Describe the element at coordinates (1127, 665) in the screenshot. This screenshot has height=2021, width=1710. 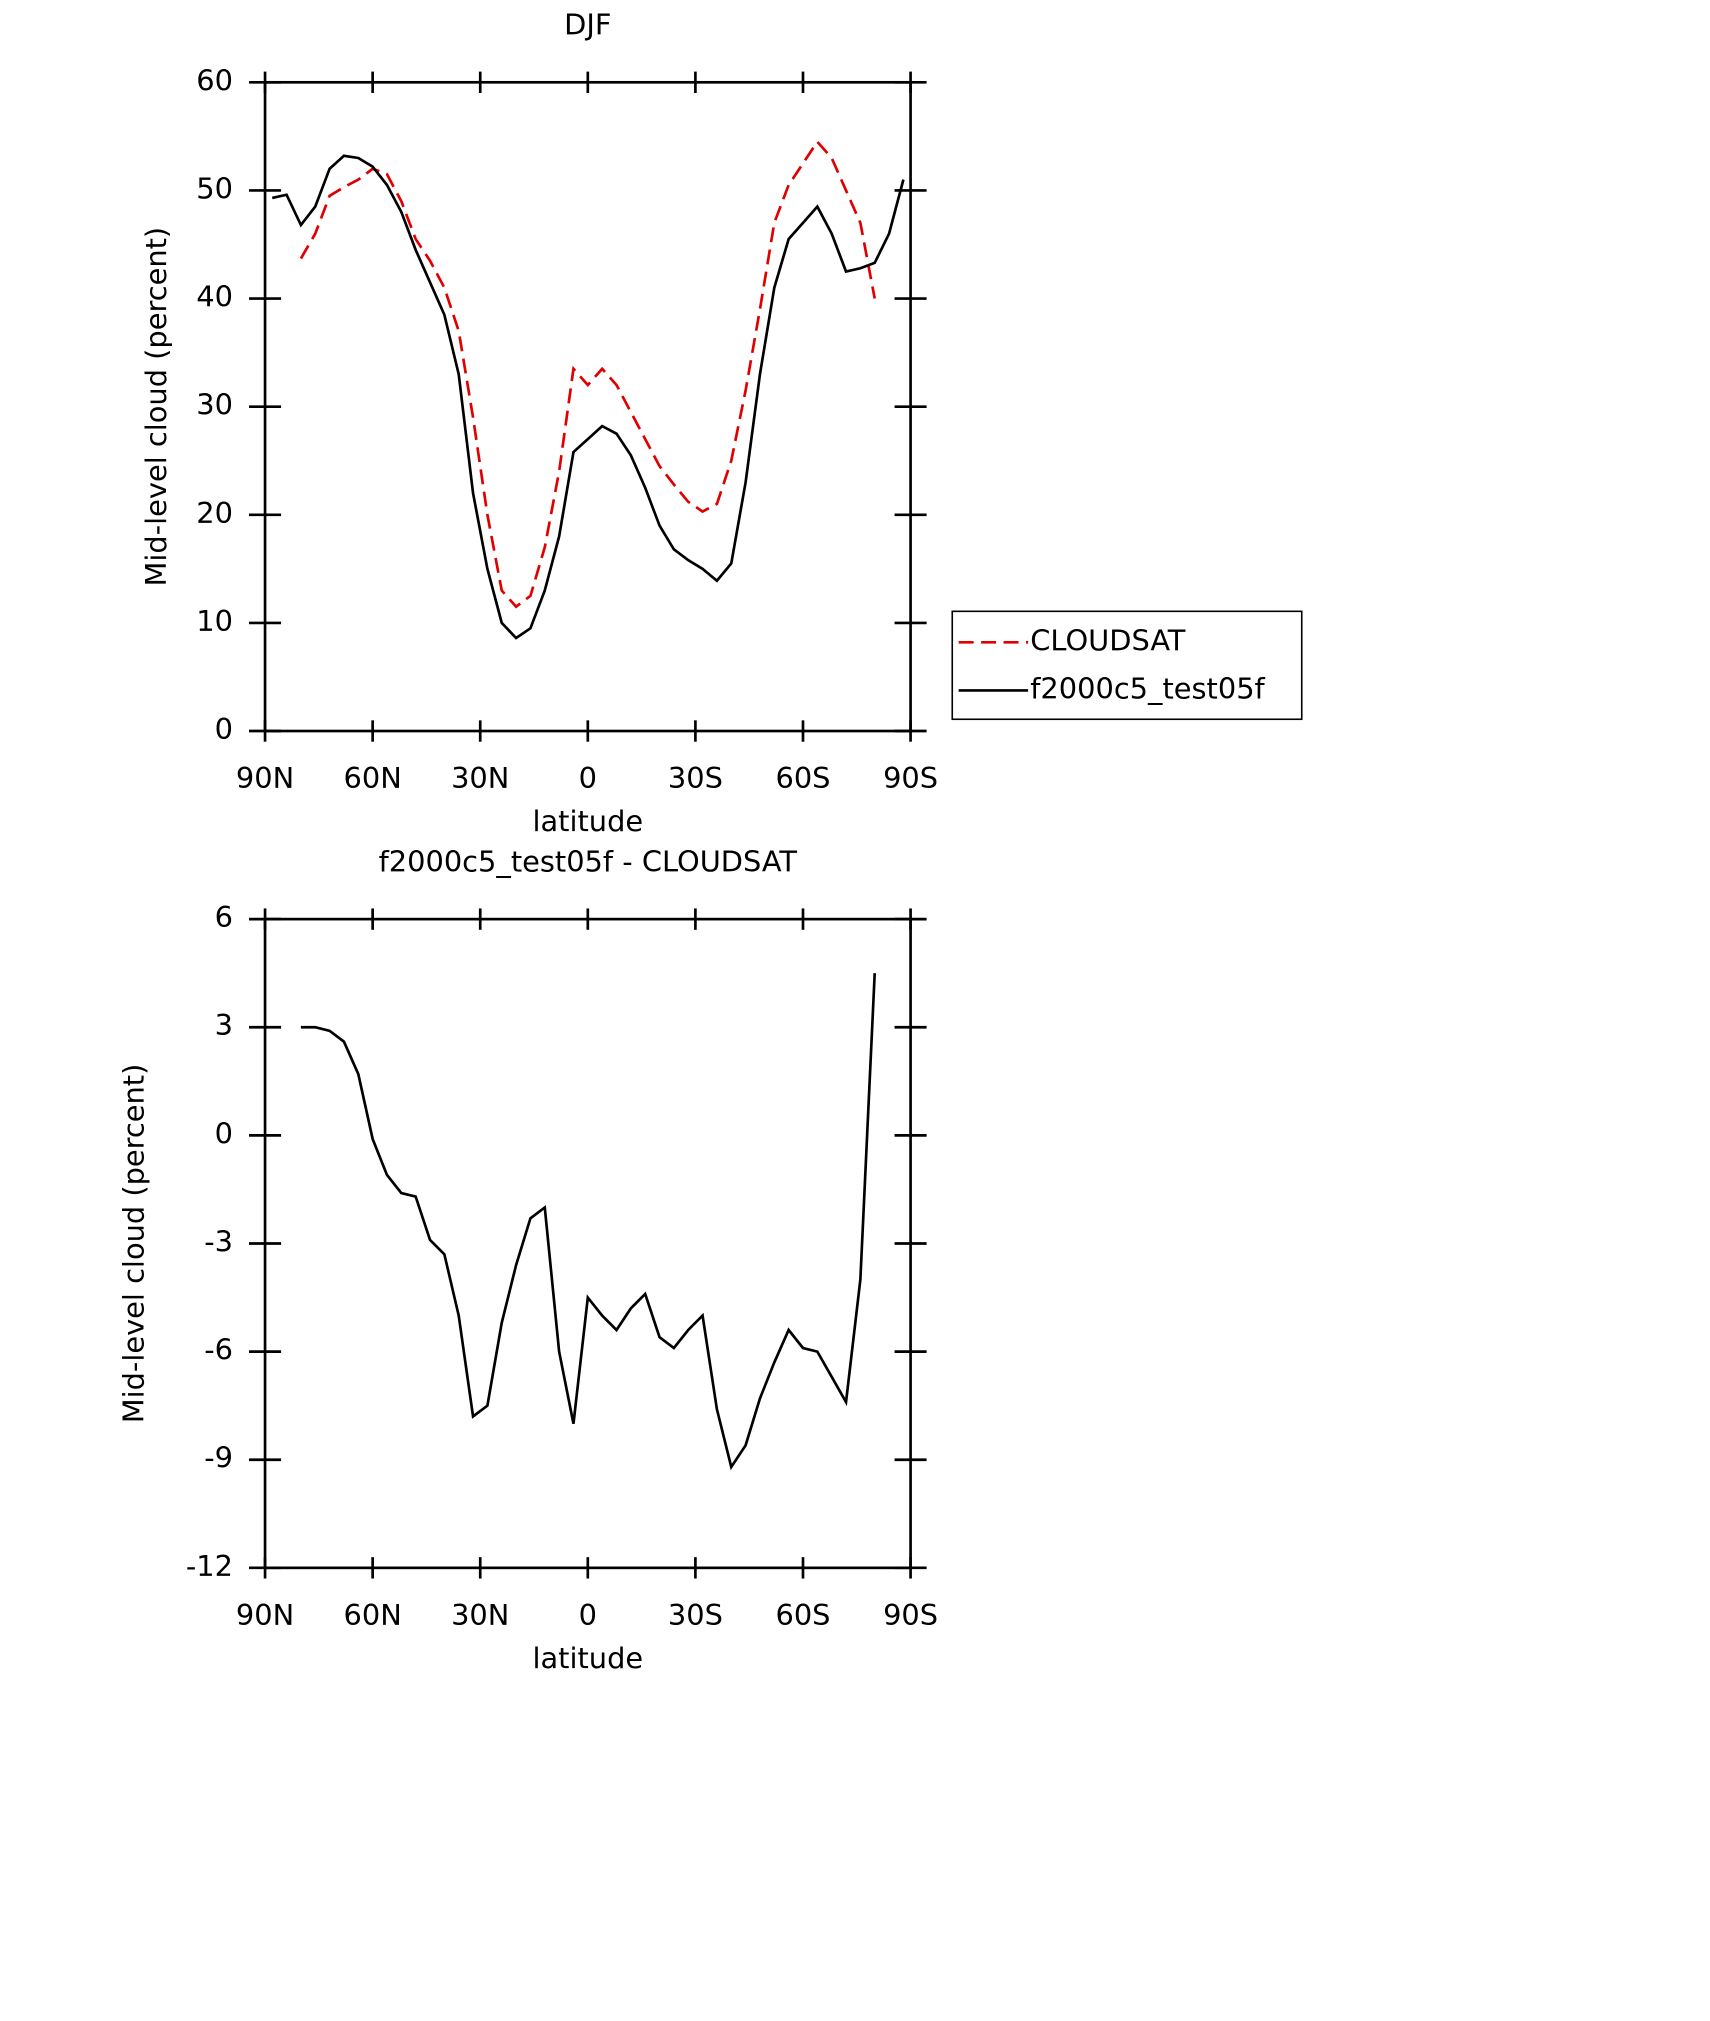
I see `legend-box` at that location.